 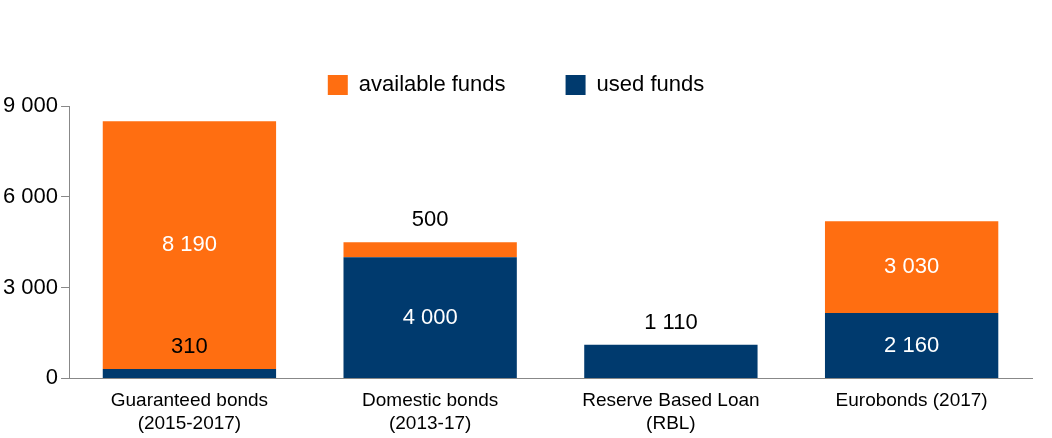 I want to click on data-label: 8 190, so click(x=189, y=244).